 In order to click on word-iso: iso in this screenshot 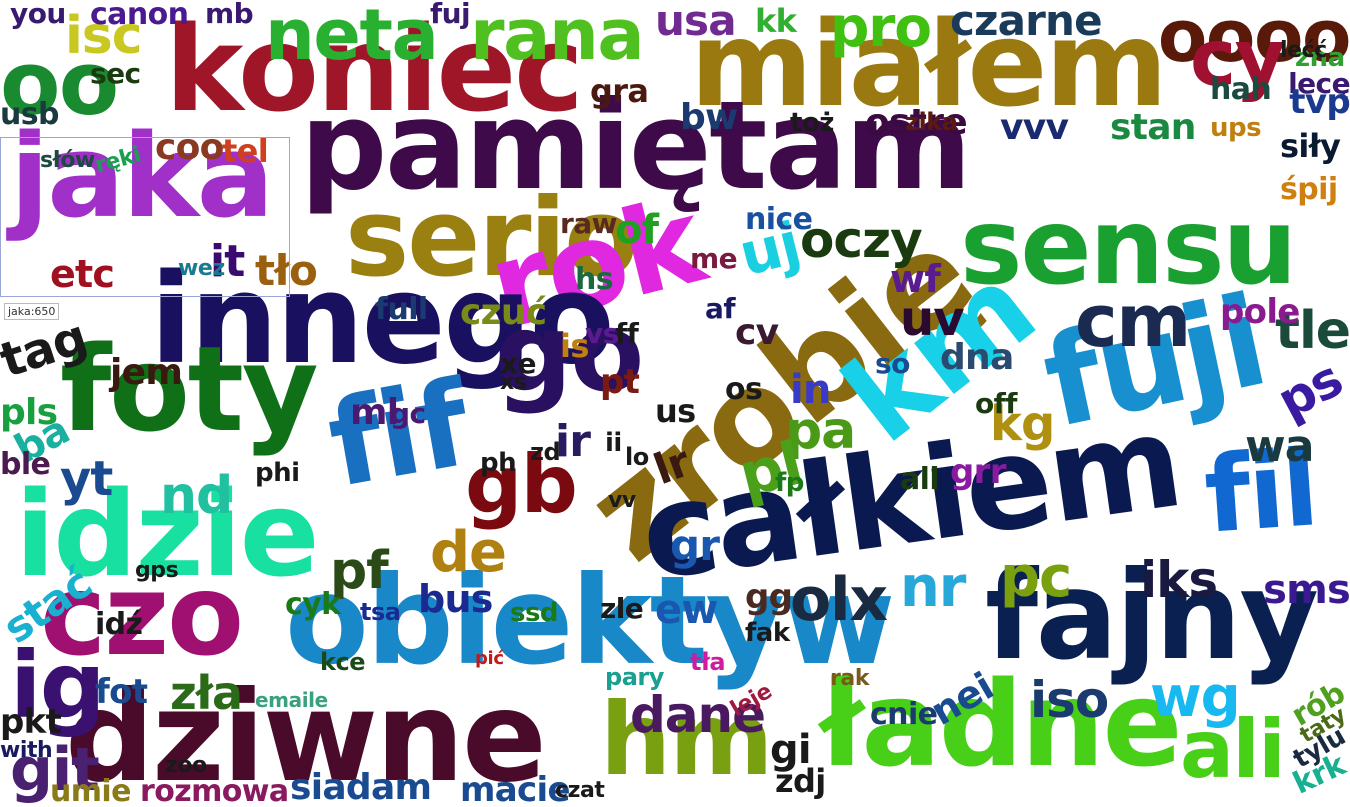, I will do `click(1069, 700)`.